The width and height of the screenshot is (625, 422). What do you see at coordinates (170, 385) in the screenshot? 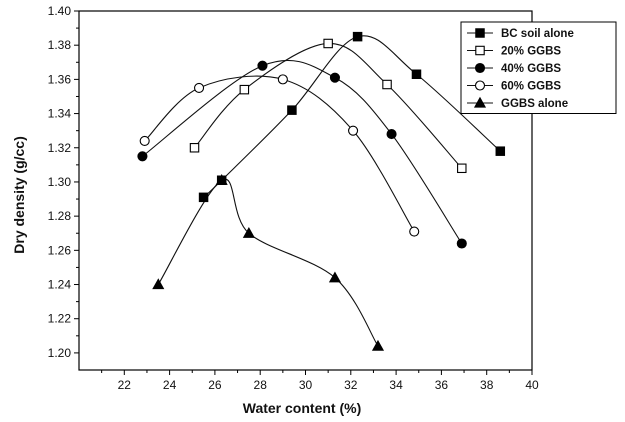
I see `x-tick-label: 24` at bounding box center [170, 385].